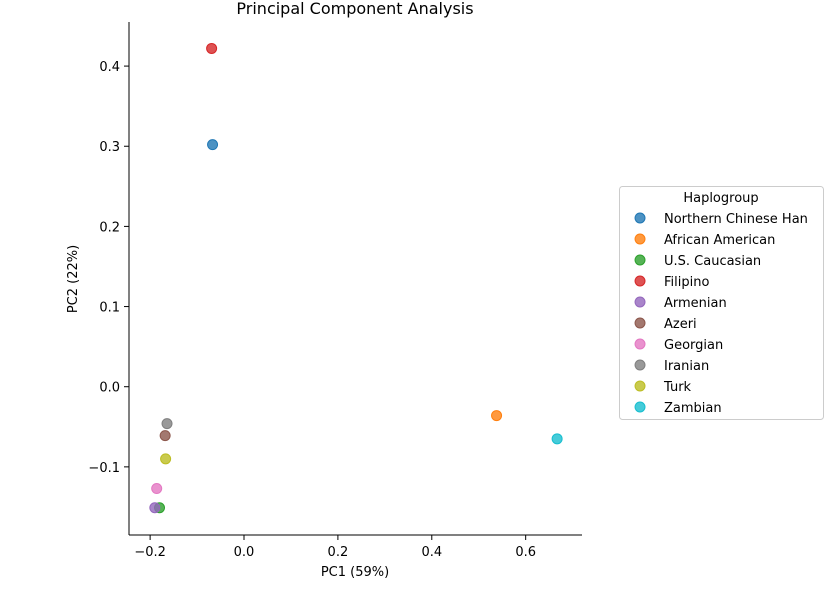  Describe the element at coordinates (213, 145) in the screenshot. I see `data-point-northern-chinese-han` at that location.